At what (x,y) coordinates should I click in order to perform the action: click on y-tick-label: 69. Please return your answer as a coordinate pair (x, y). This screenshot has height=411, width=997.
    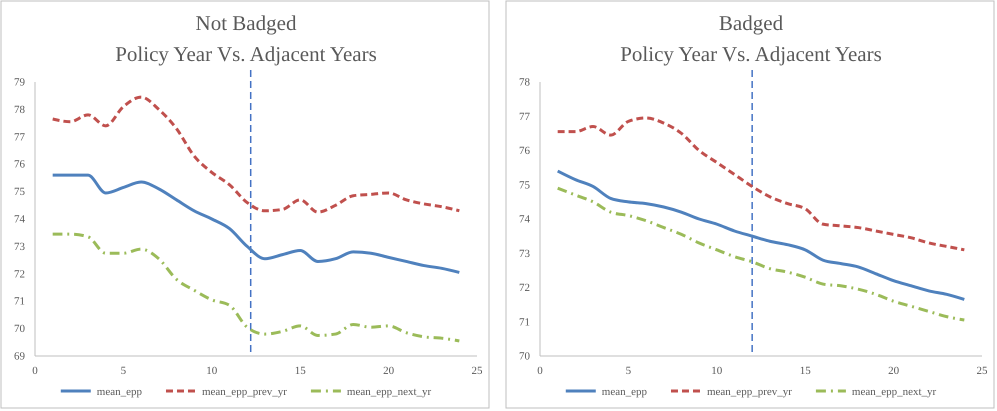
    Looking at the image, I should click on (20, 356).